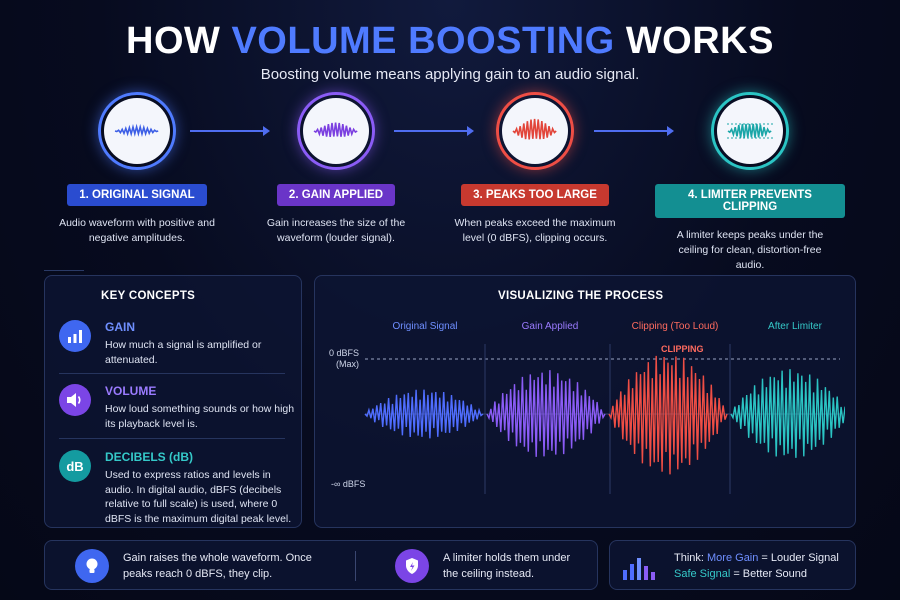 Image resolution: width=900 pixels, height=600 pixels. Describe the element at coordinates (682, 349) in the screenshot. I see `clipping-label: CLIPPING` at that location.